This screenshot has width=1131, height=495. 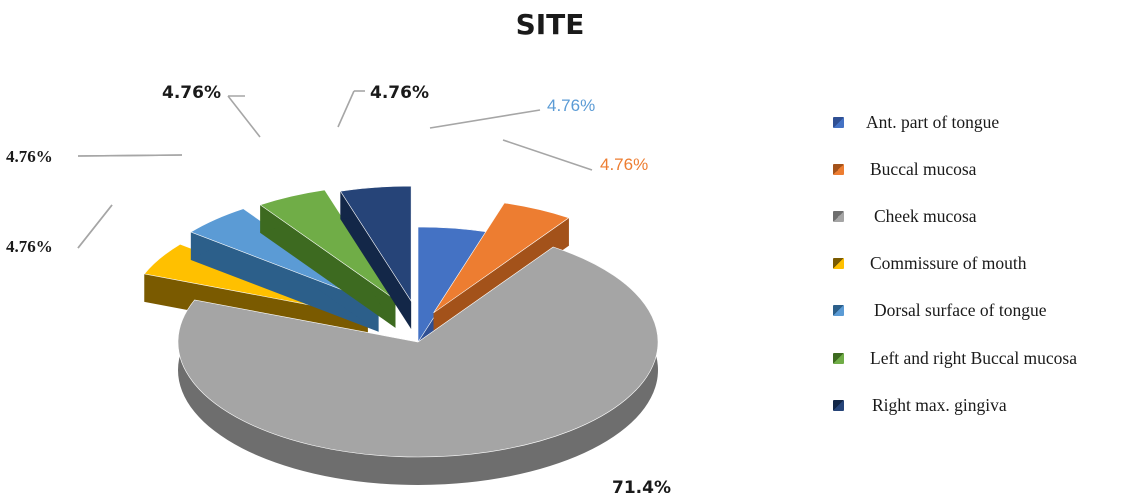 I want to click on legend-item-dorsal-surface-of-tongue: Dorsal surface of tongue, so click(x=982, y=310).